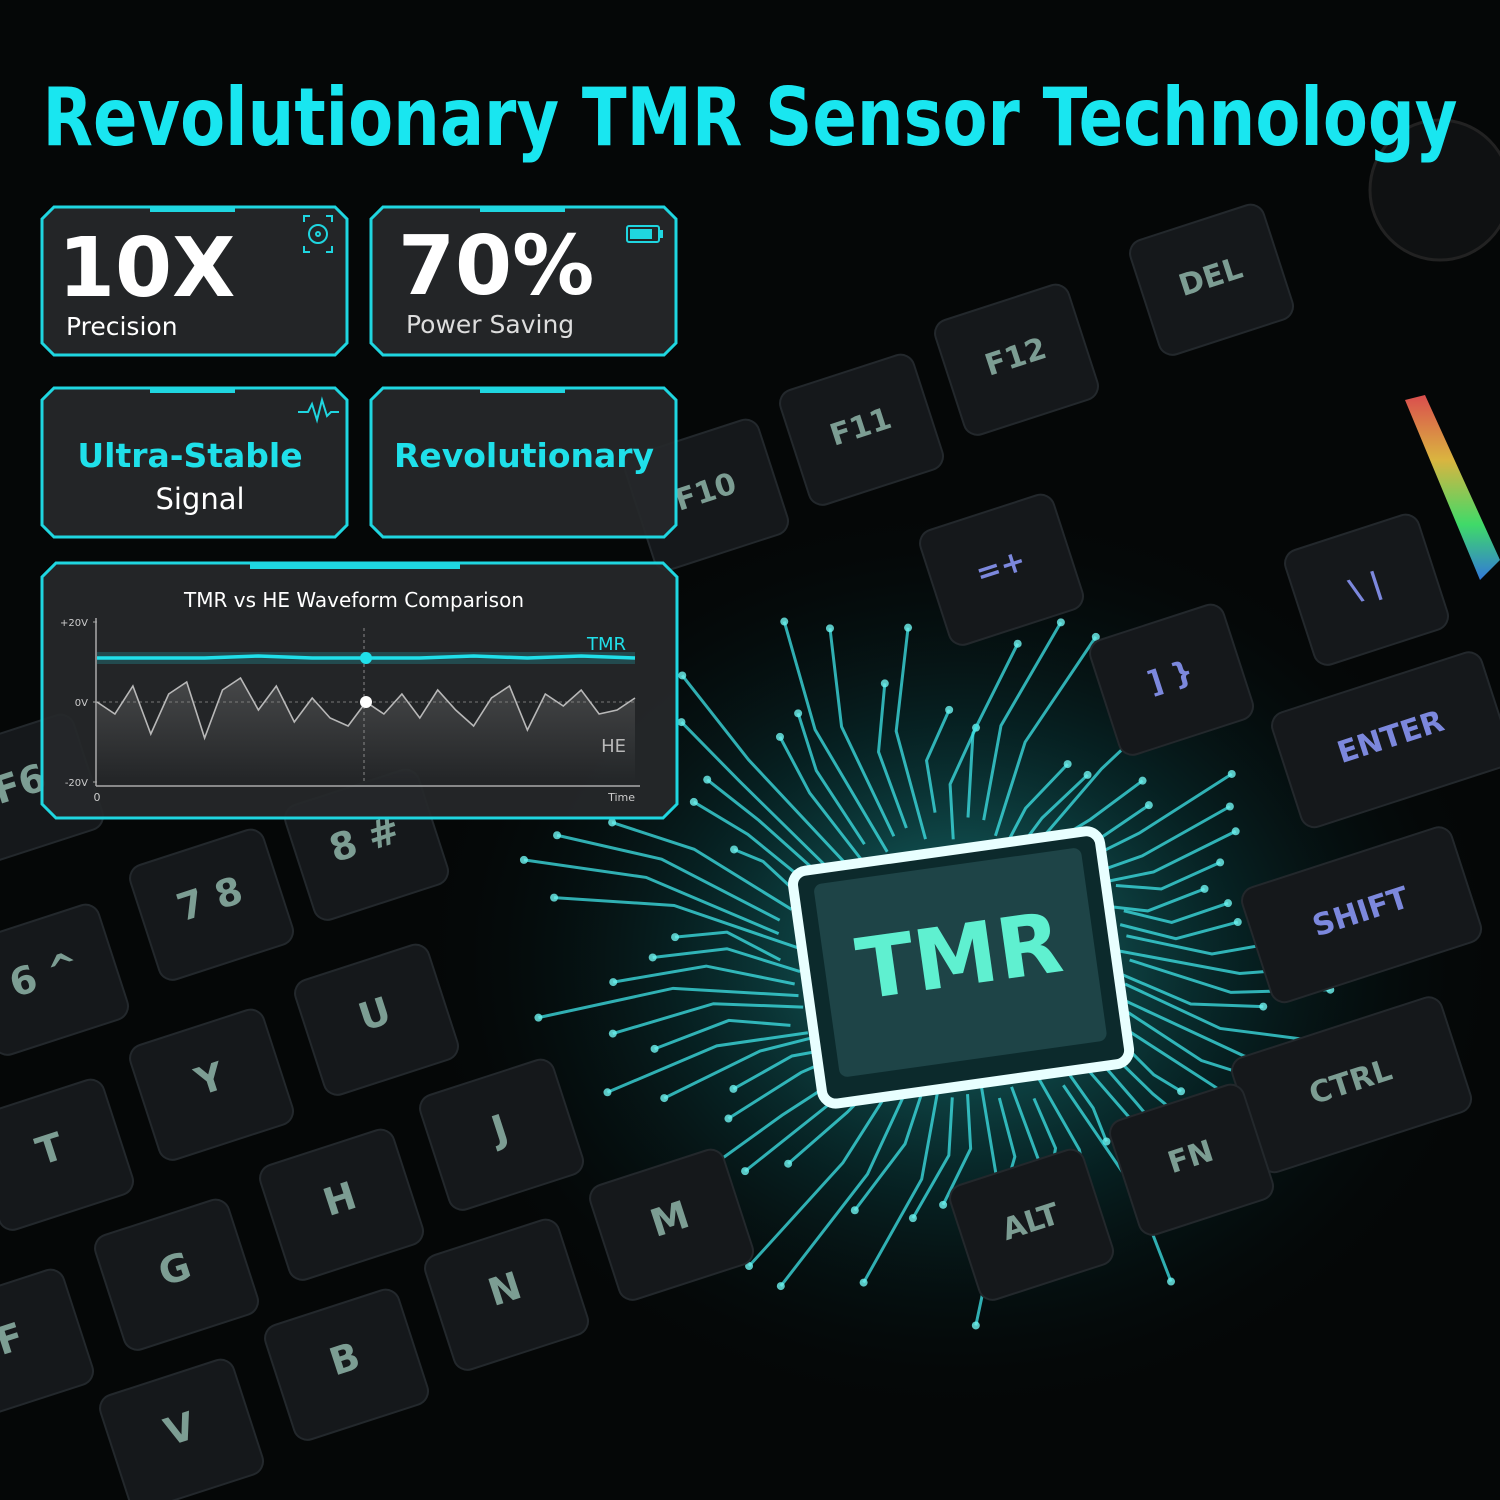 The image size is (1500, 1500). What do you see at coordinates (189, 455) in the screenshot?
I see `card-heading: Ultra-Stable` at bounding box center [189, 455].